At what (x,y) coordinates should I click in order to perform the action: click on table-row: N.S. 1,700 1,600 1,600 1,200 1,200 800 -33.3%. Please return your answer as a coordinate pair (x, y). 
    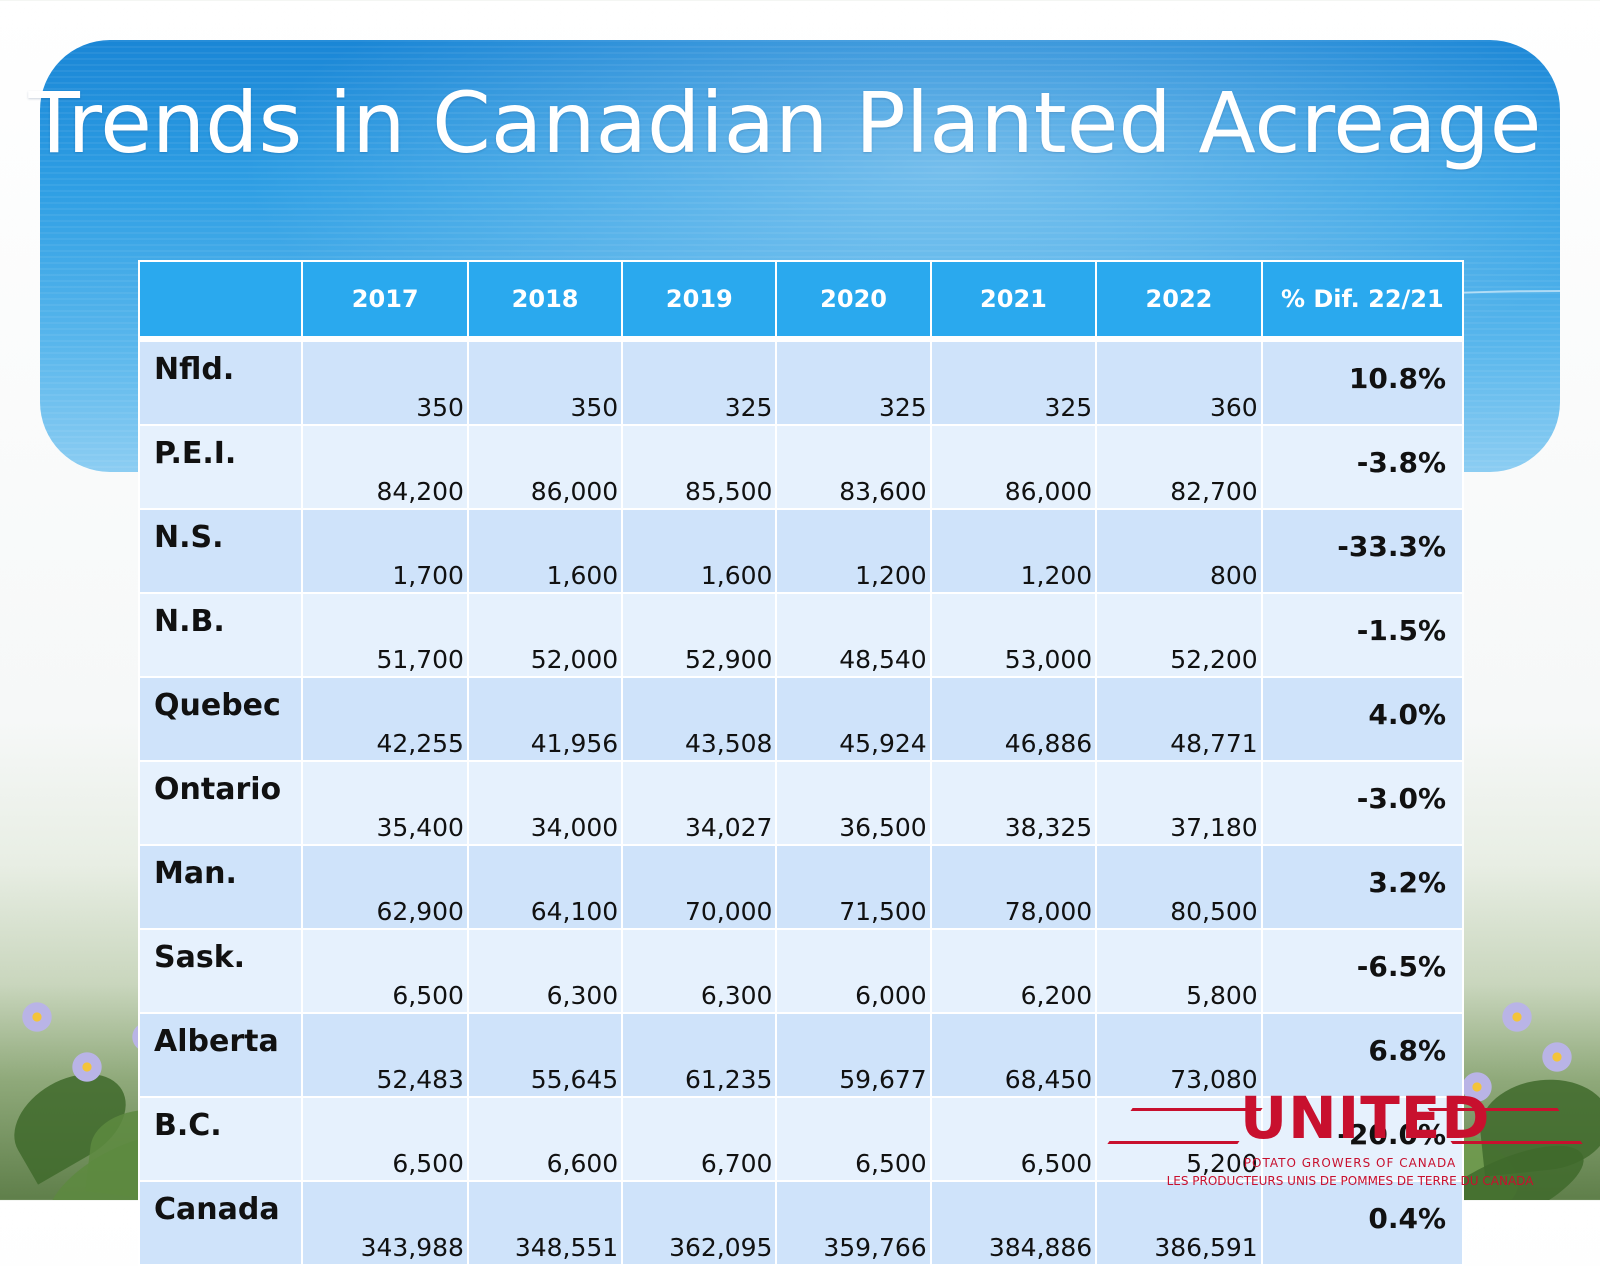
    Looking at the image, I should click on (801, 551).